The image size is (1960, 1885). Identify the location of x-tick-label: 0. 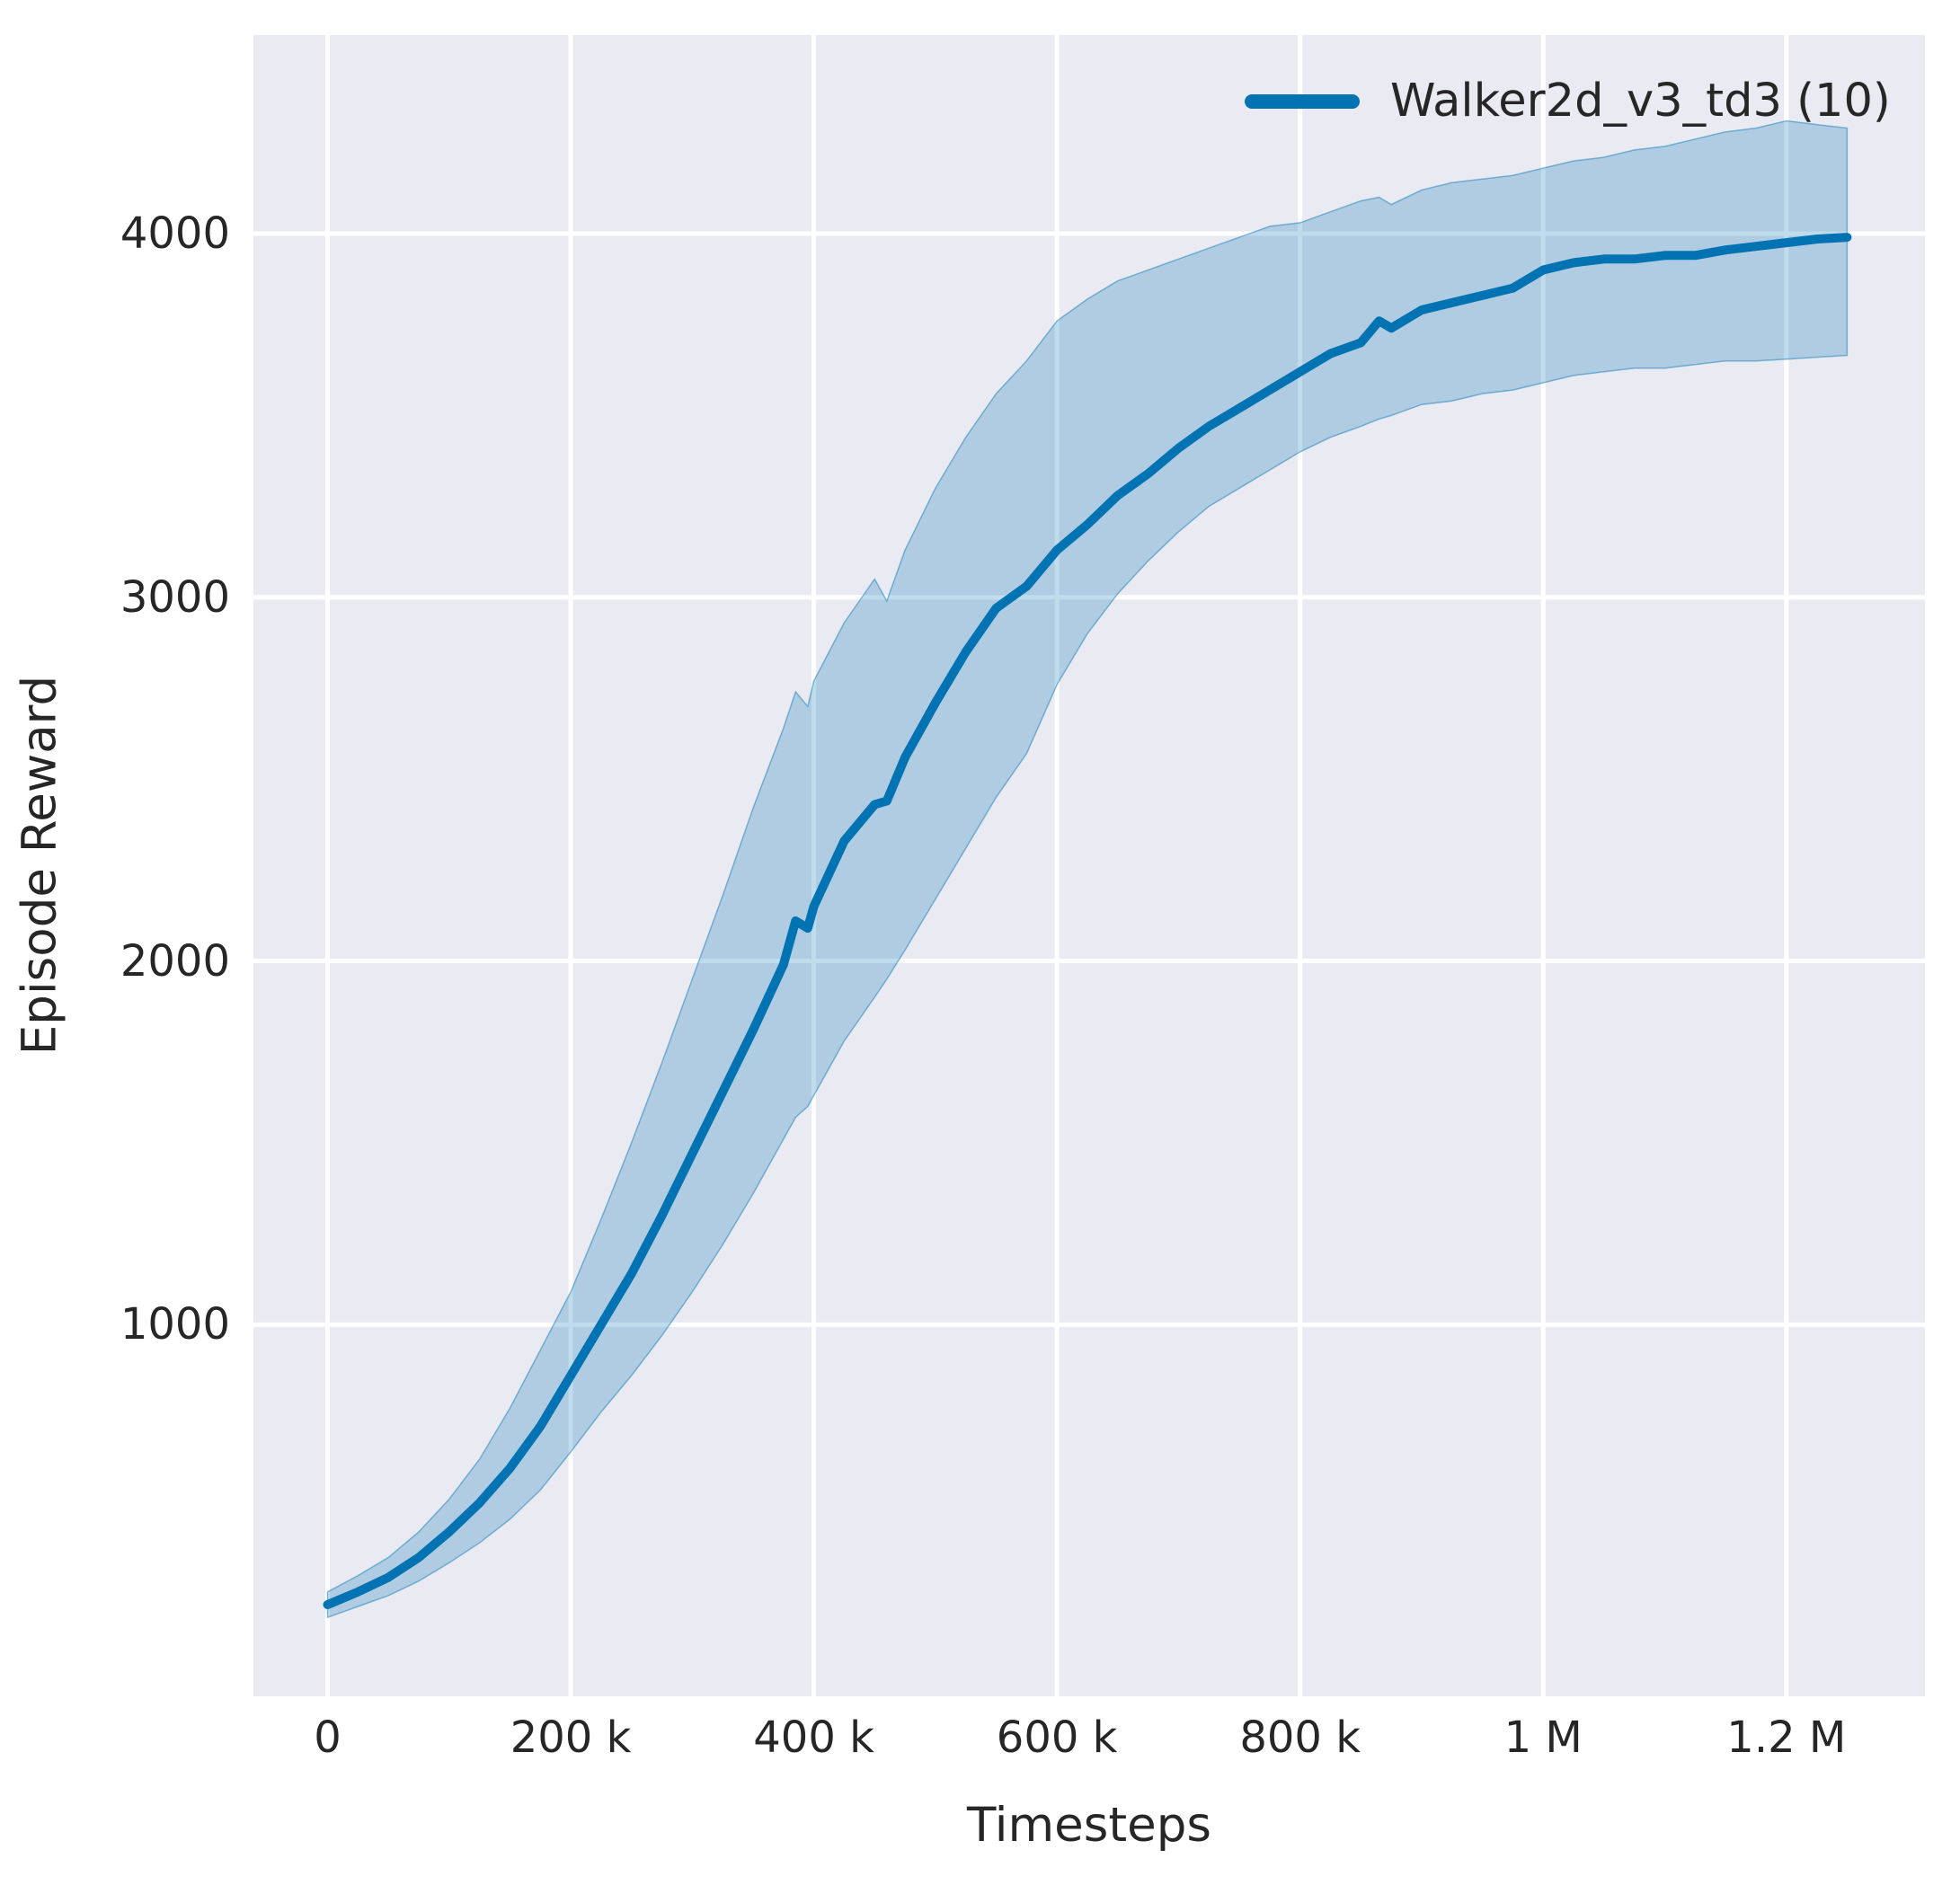
(327, 1737).